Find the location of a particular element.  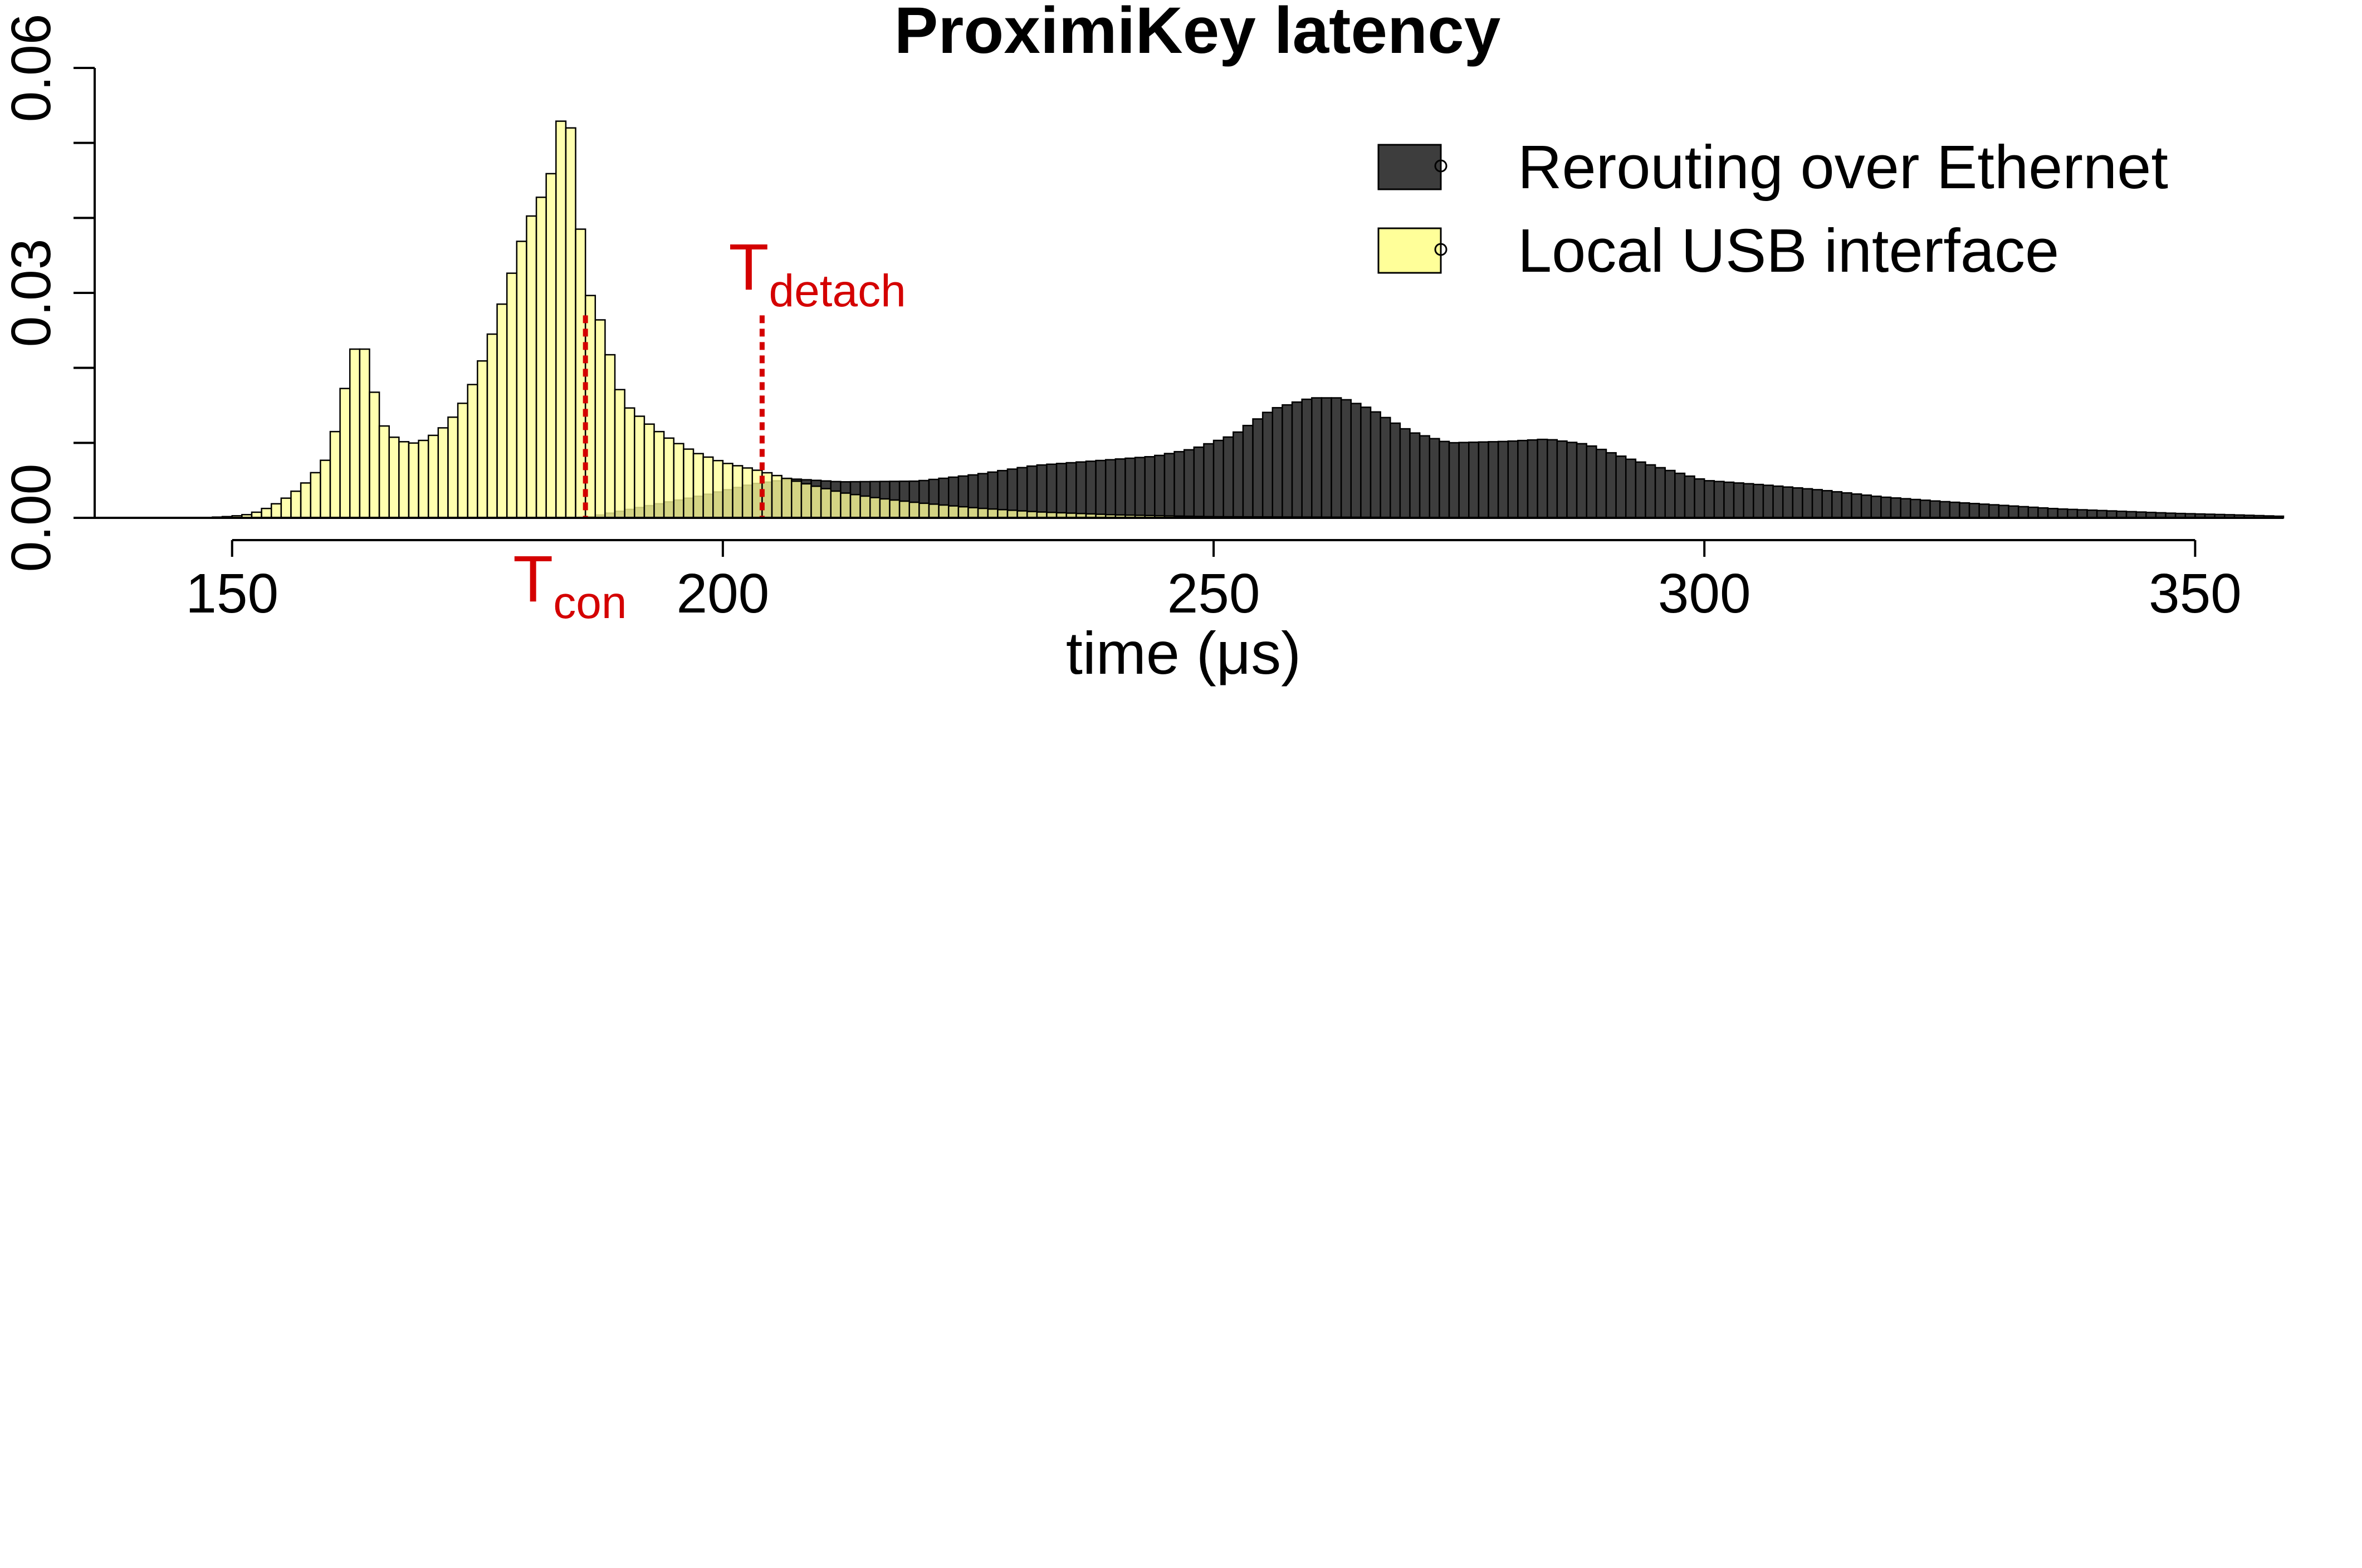

legend-item: Rerouting over Ethernet is located at coordinates (1772, 167).